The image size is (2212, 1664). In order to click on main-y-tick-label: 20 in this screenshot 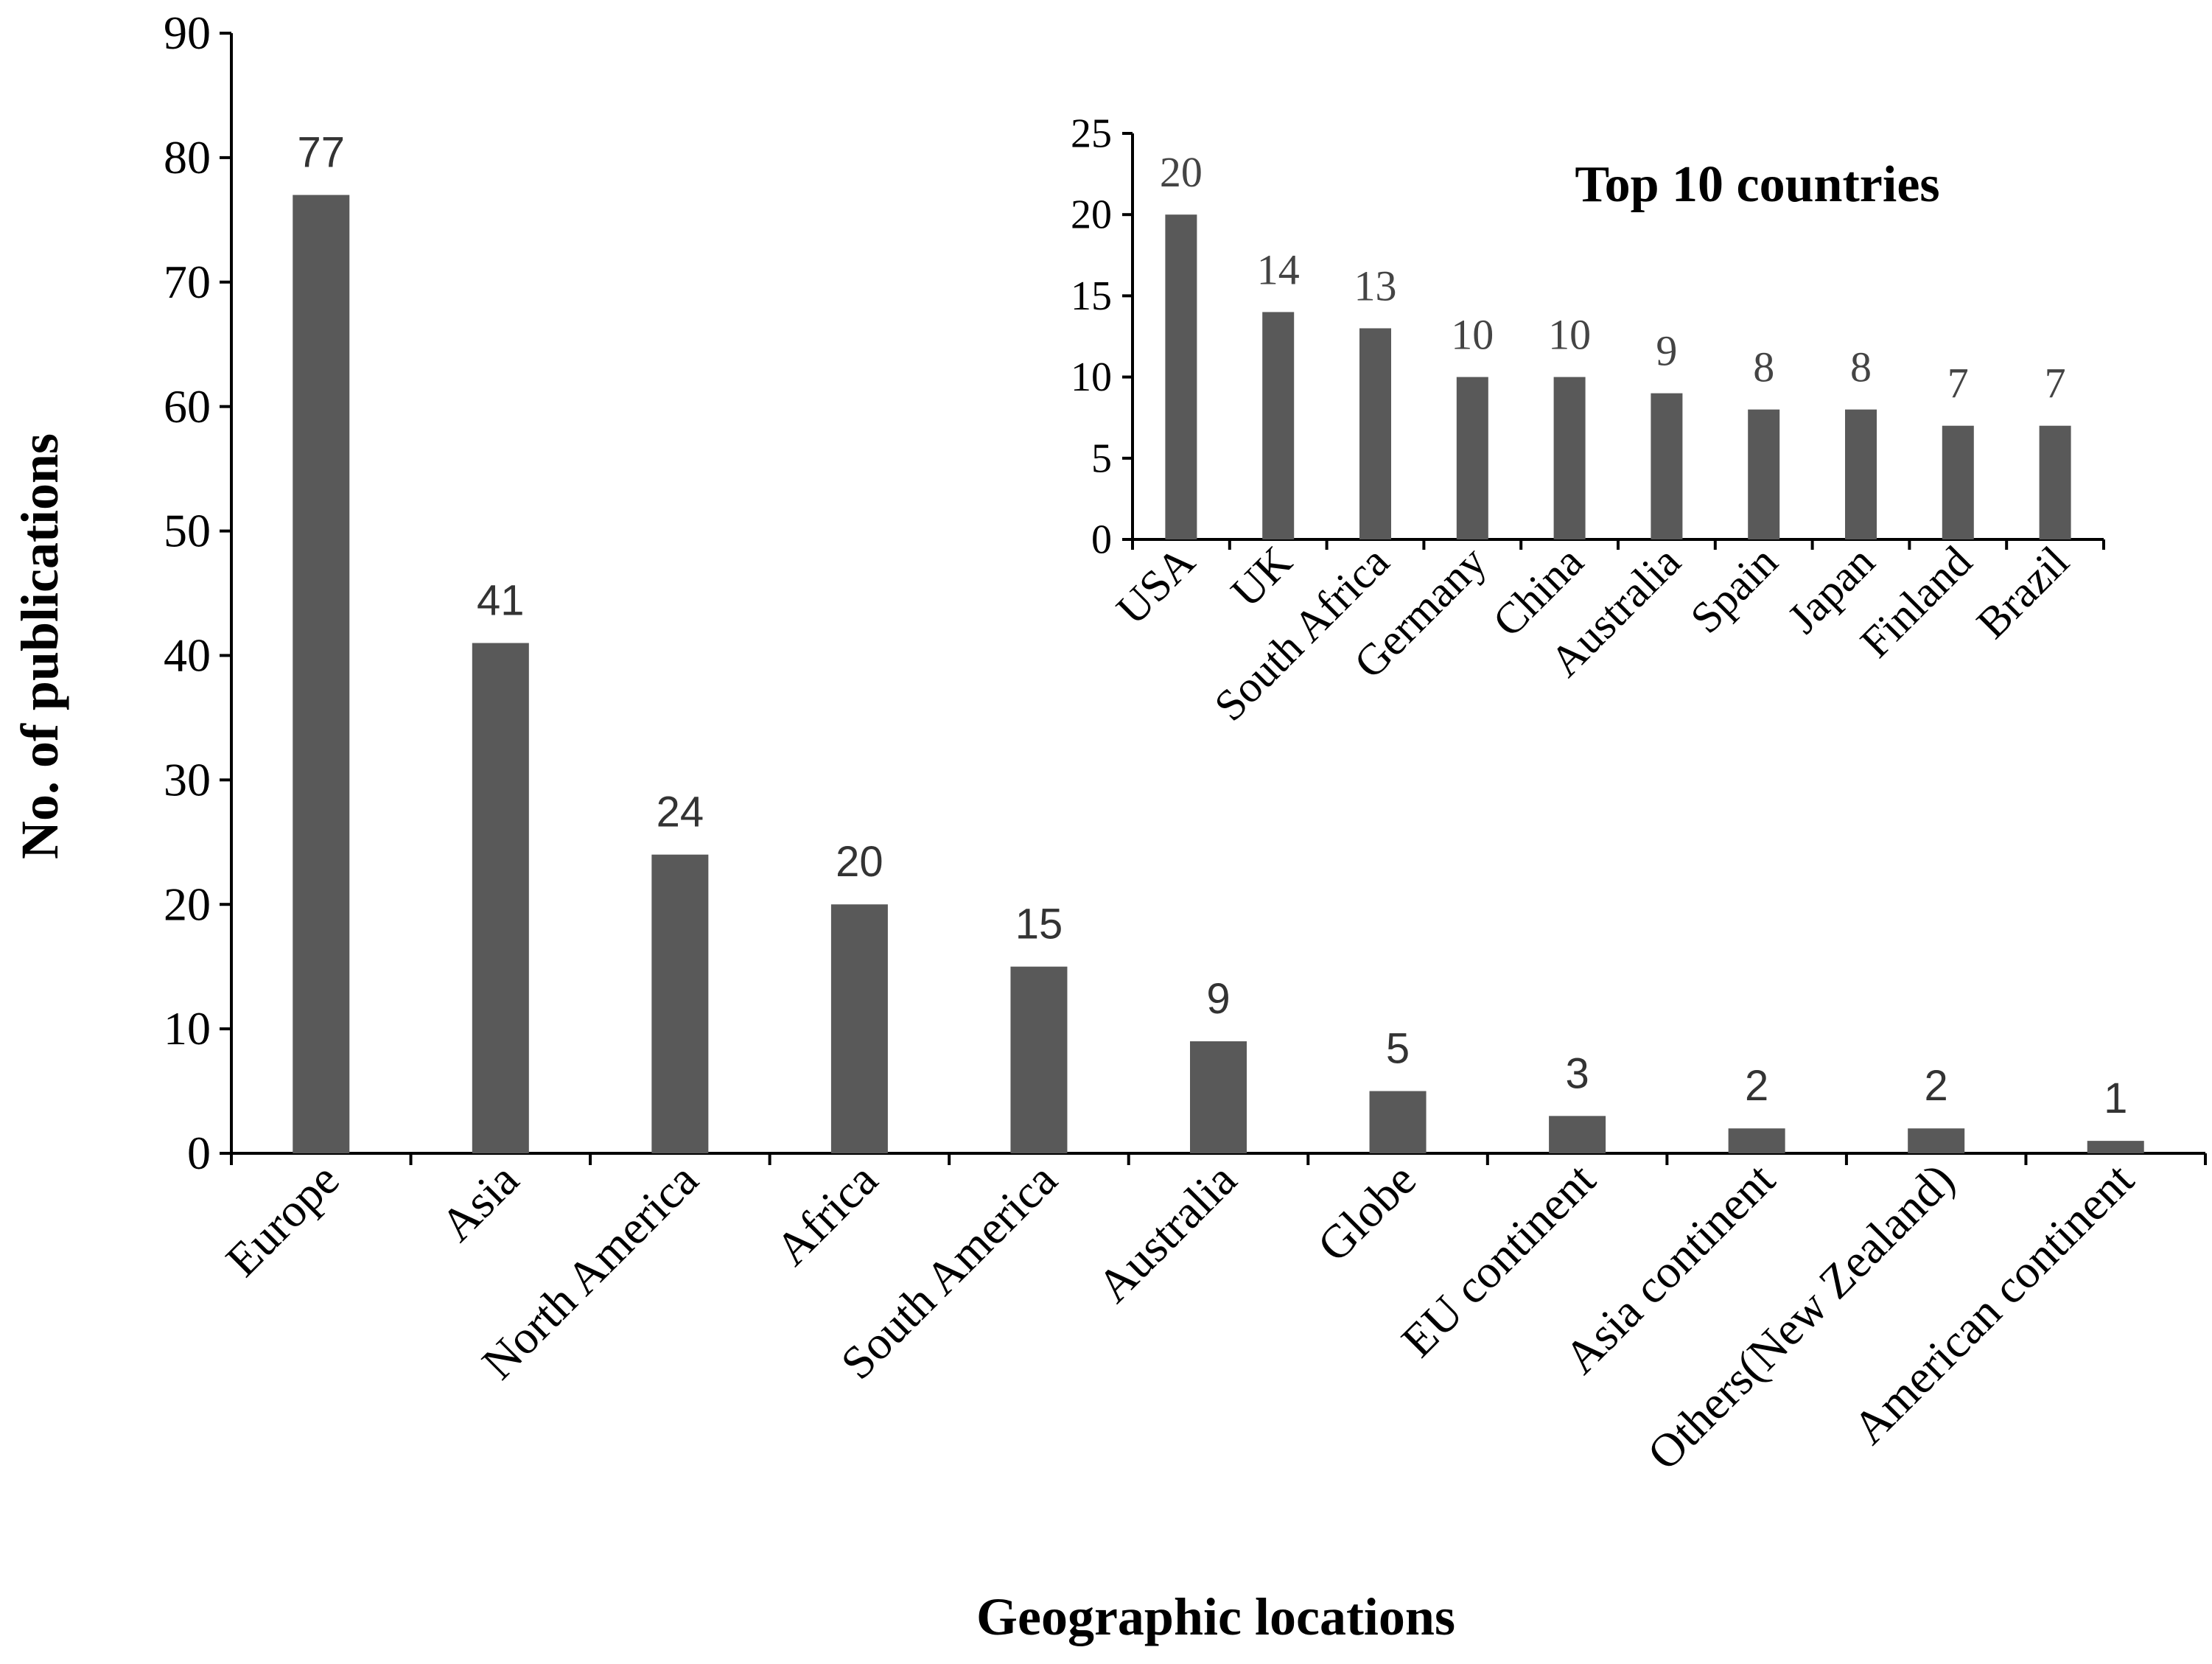, I will do `click(187, 904)`.